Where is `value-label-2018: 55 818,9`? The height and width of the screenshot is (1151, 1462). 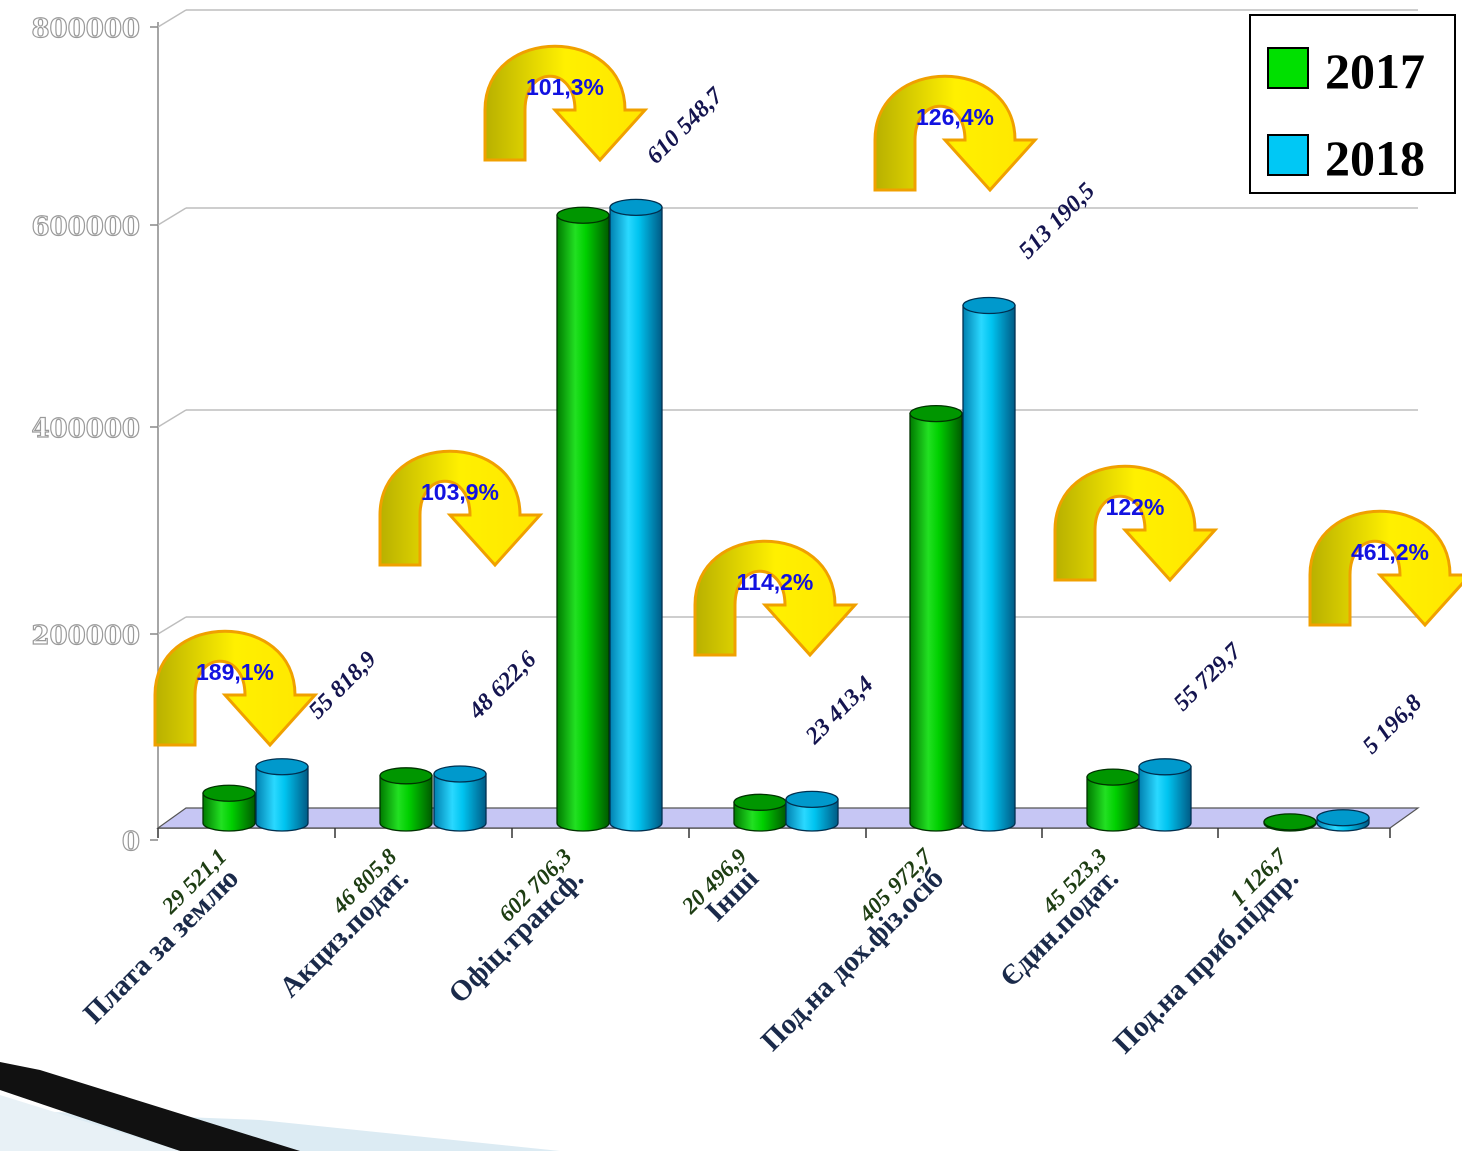
value-label-2018: 55 818,9 is located at coordinates (343, 685).